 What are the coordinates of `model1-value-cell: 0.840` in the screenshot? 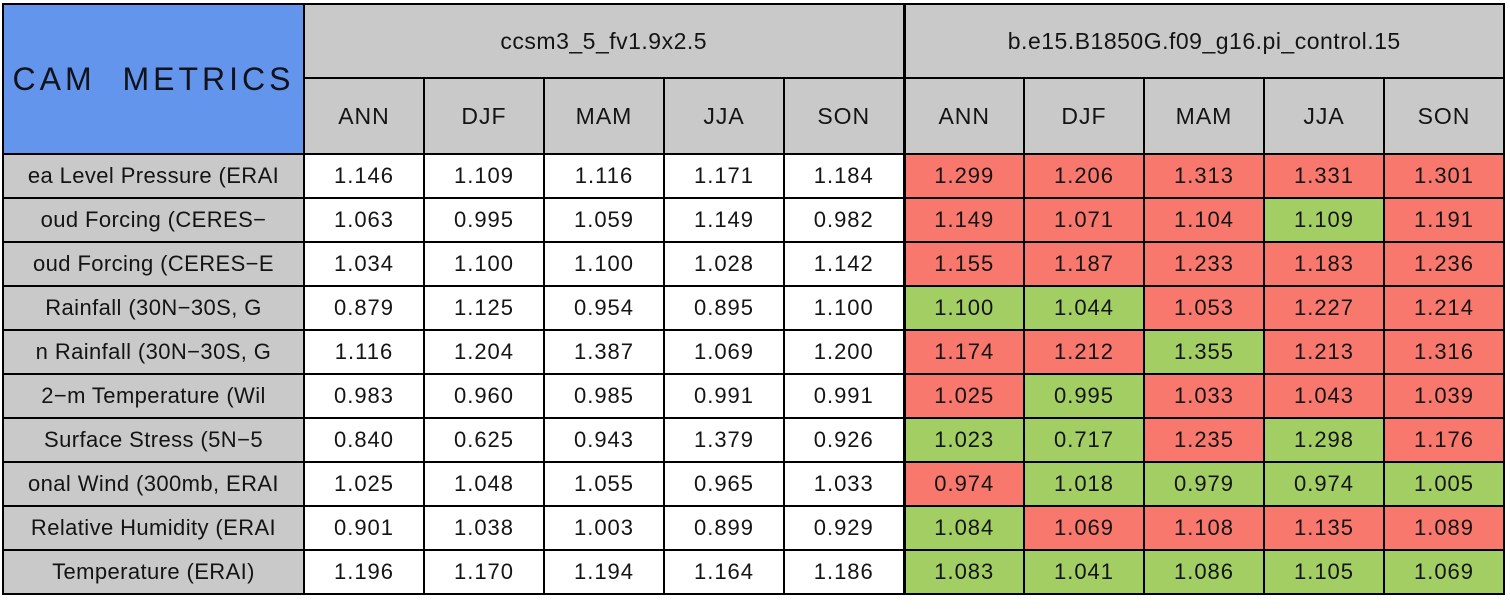 It's located at (364, 440).